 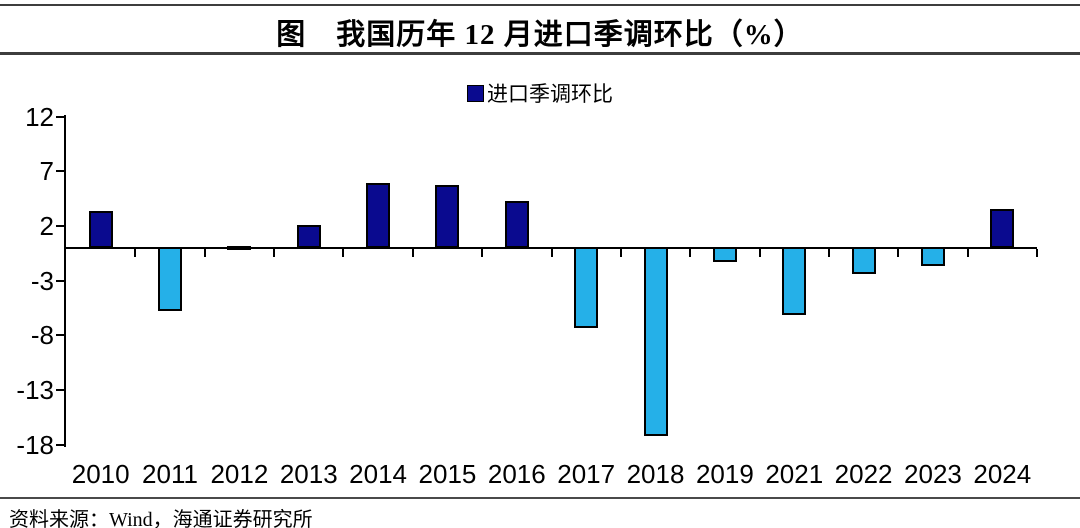 What do you see at coordinates (46, 171) in the screenshot?
I see `y-axis-tick-label: 7` at bounding box center [46, 171].